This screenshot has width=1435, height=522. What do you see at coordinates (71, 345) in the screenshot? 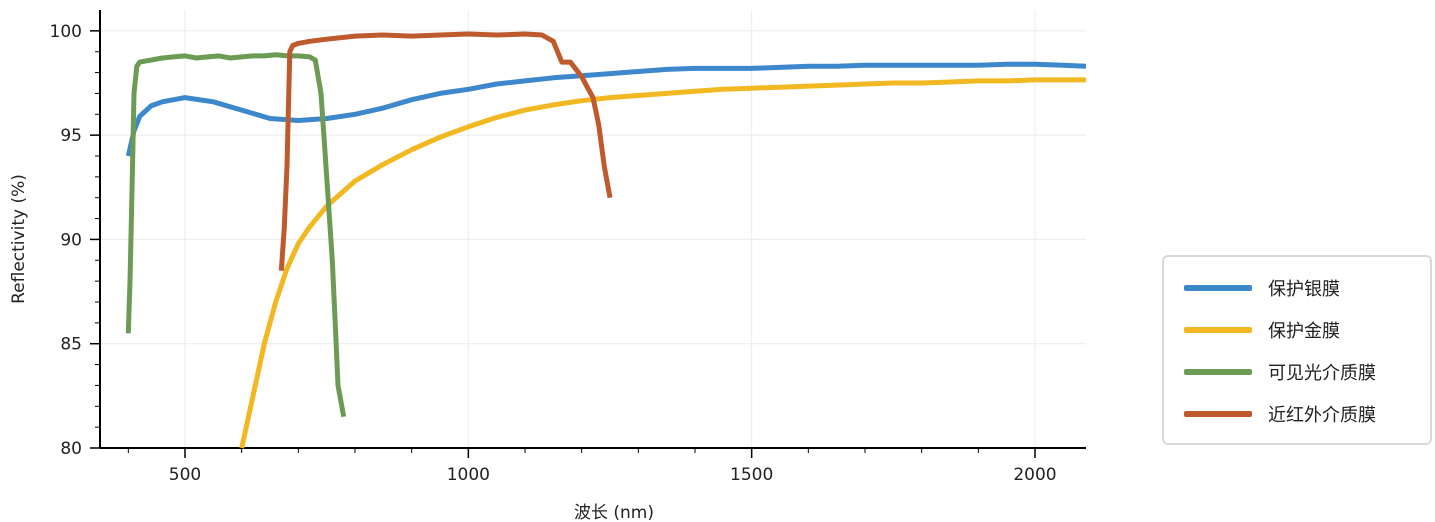
I see `y-tick-label: 85` at bounding box center [71, 345].